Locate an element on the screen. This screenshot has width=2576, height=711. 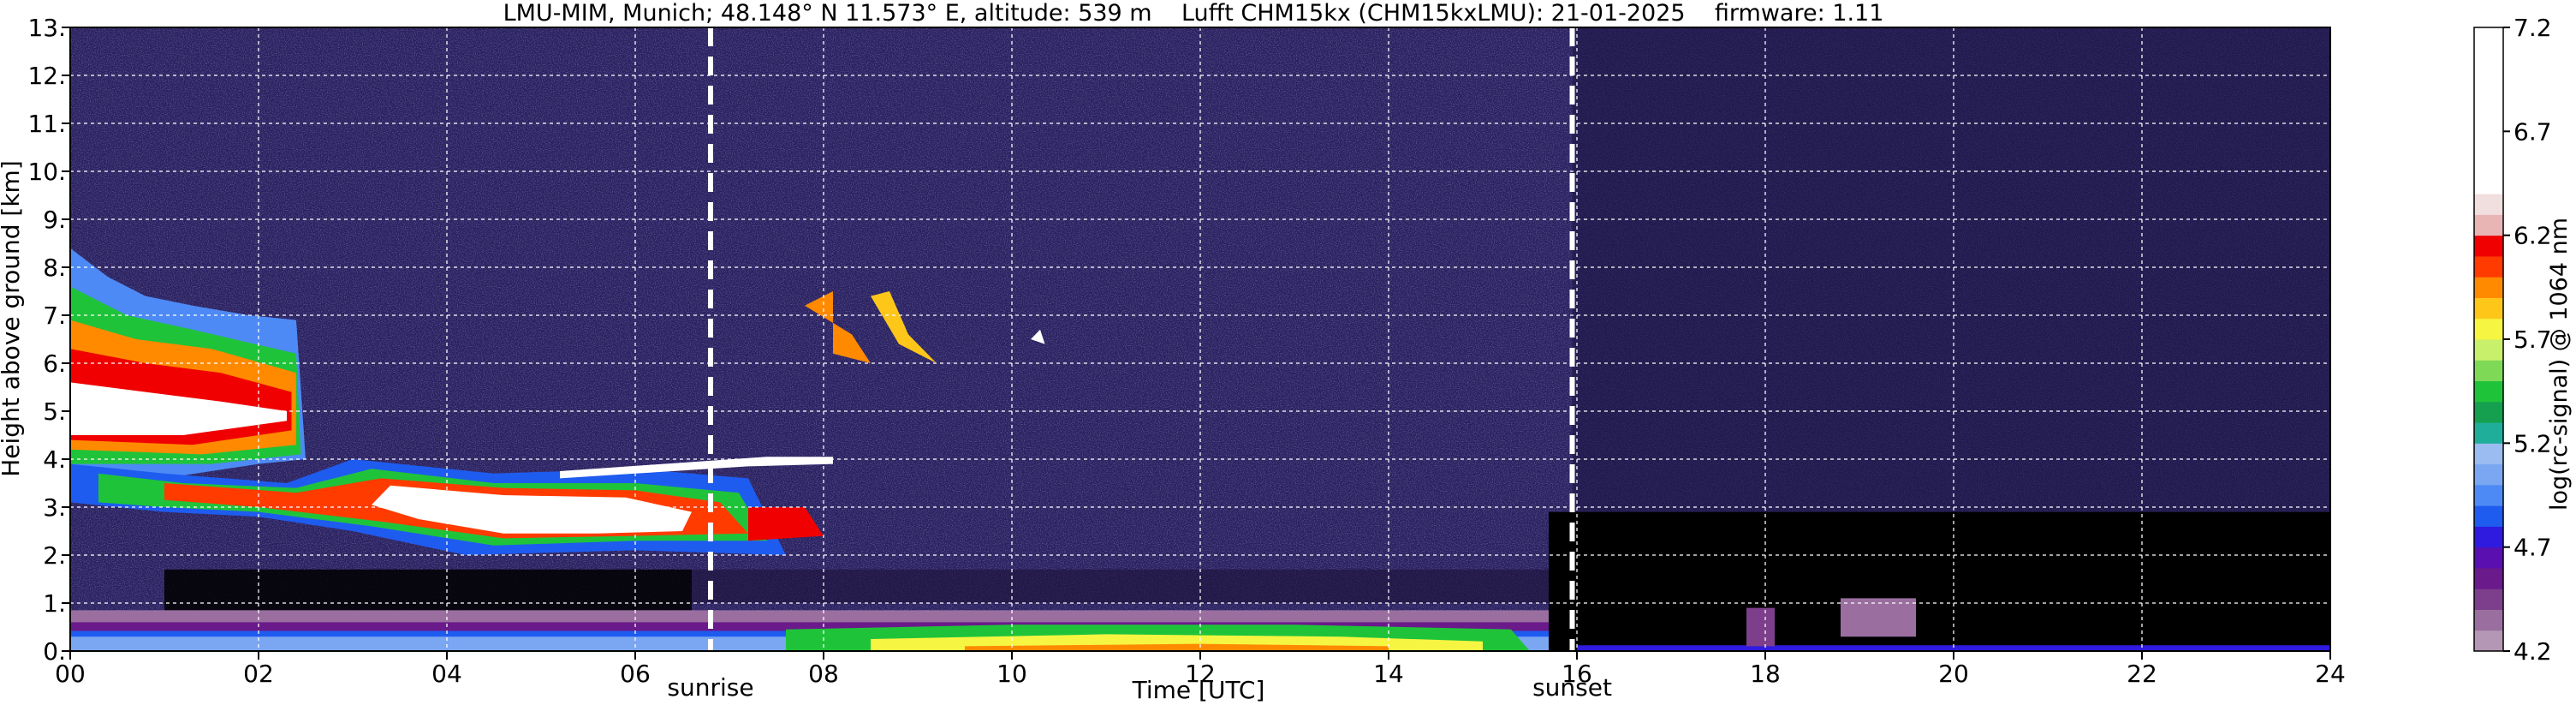
colorbar-tick-label-6: 7.2 is located at coordinates (2533, 28).